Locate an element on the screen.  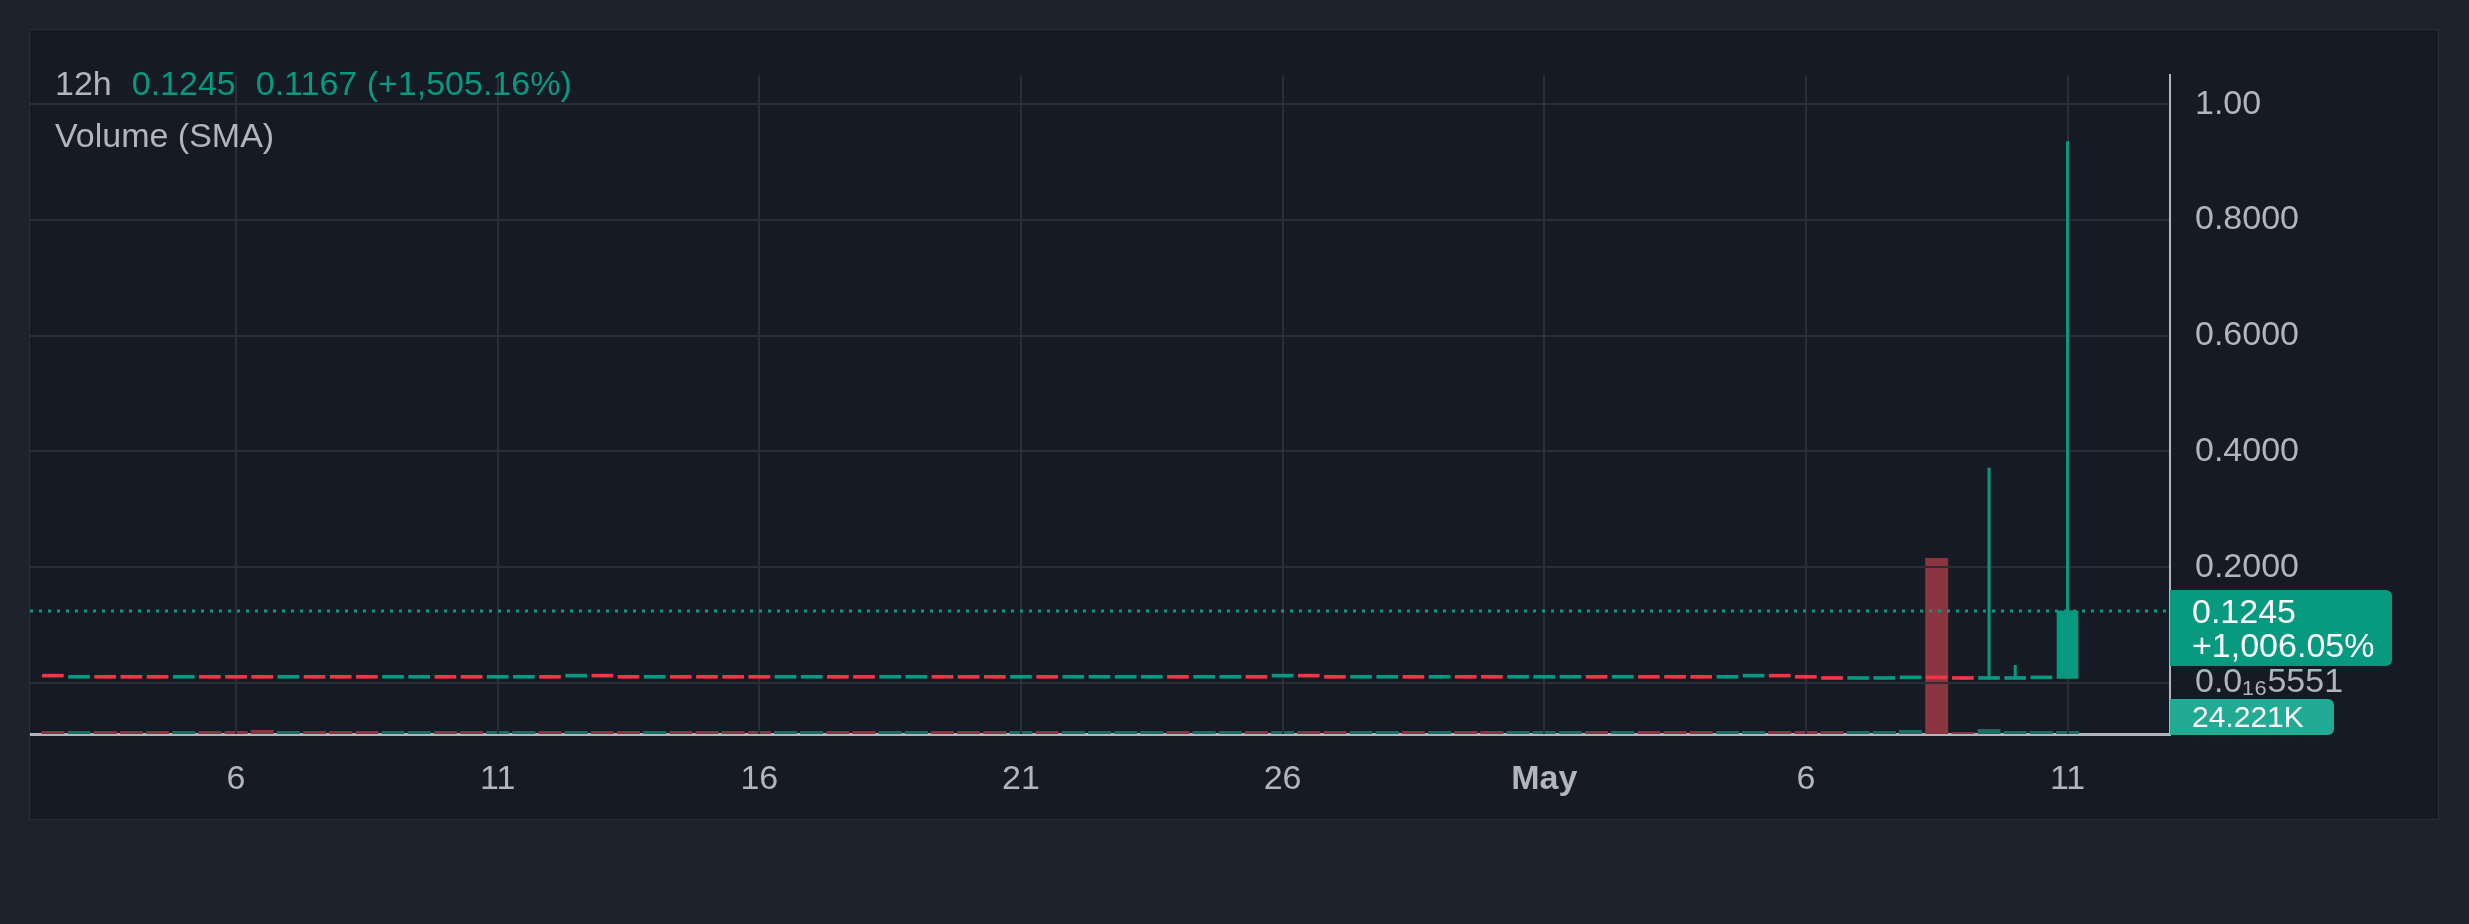
x-tick-label: May is located at coordinates (1544, 776).